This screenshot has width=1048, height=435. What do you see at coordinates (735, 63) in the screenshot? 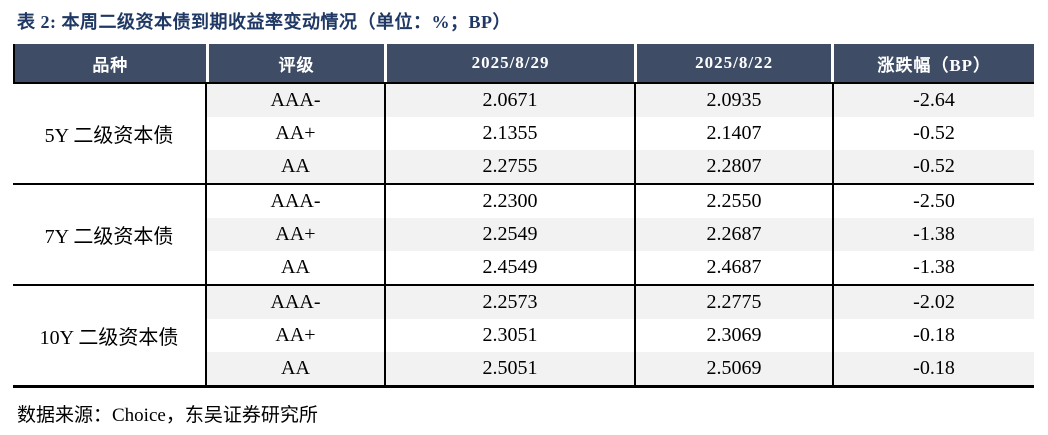
I see `header-cell-date-previous: 2025/8/22` at bounding box center [735, 63].